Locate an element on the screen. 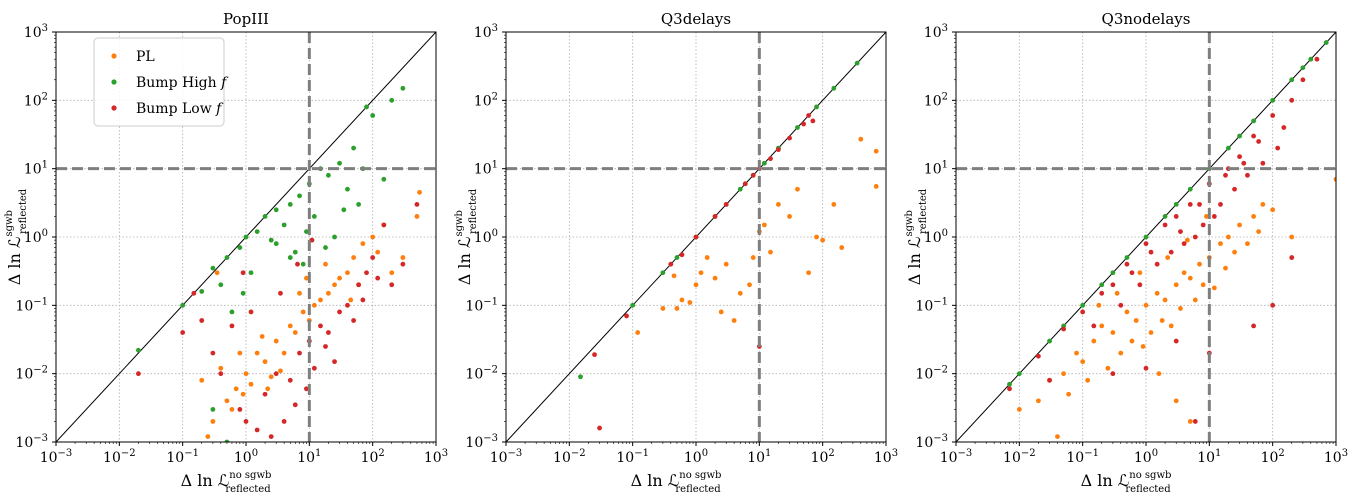 This screenshot has height=498, width=1363. y-tick-label: 10⁻² is located at coordinates (31, 374).